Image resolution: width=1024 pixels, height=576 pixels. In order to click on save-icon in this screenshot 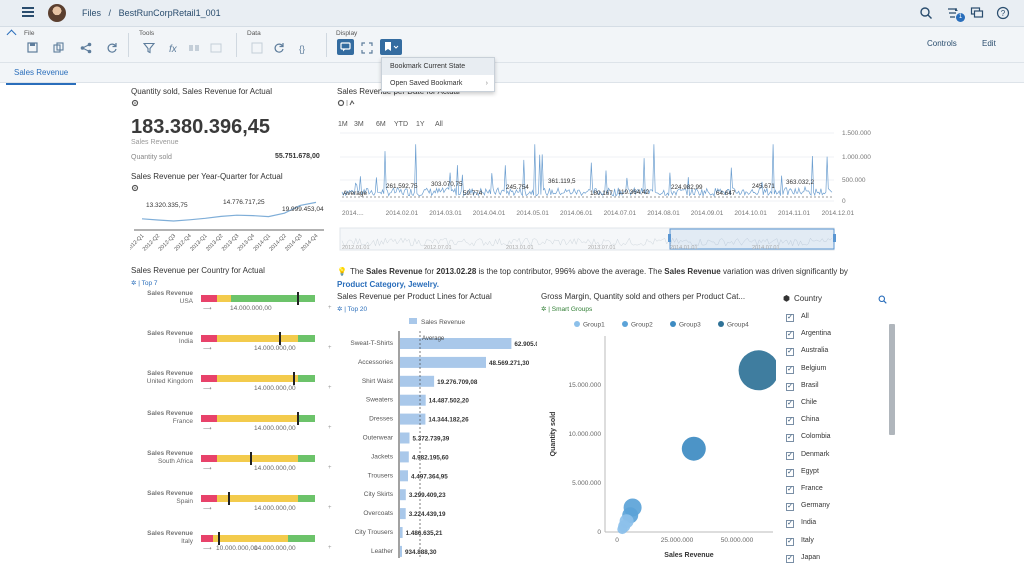, I will do `click(33, 48)`.